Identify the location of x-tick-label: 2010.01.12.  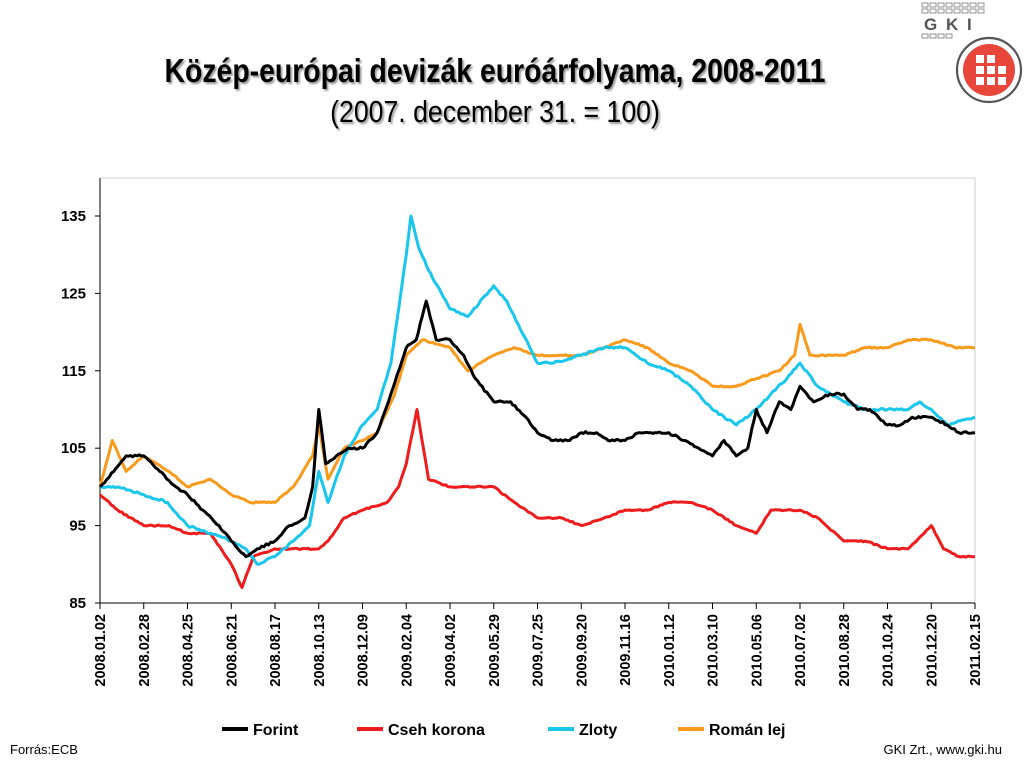
(670, 650).